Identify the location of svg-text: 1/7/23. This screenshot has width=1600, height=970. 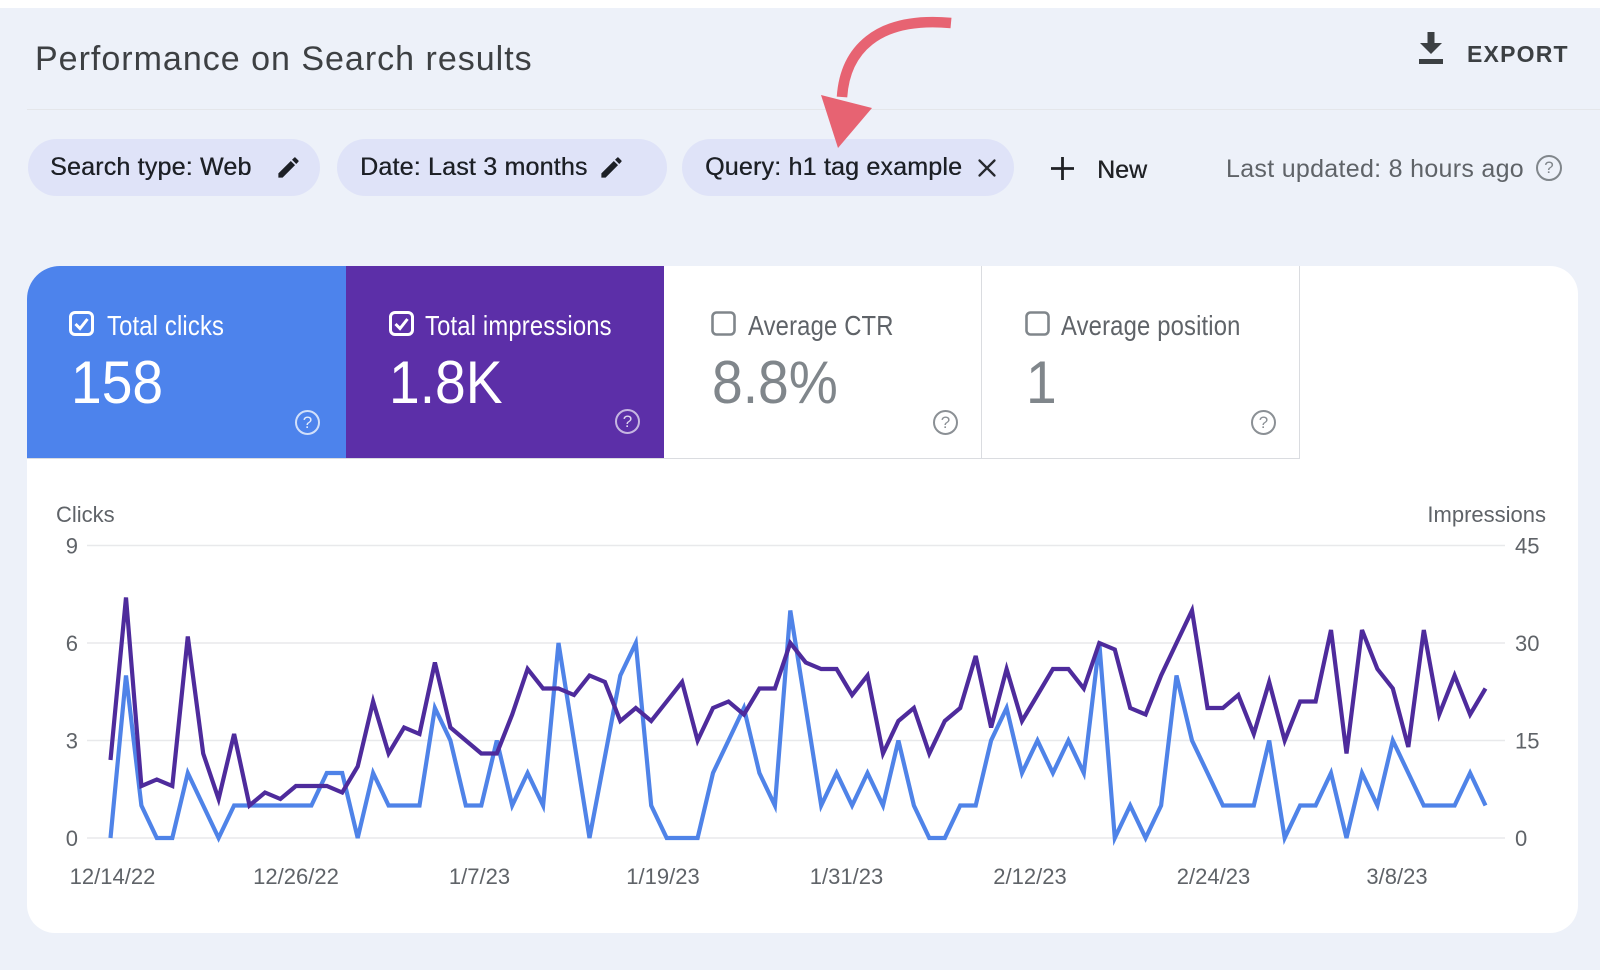
(479, 876).